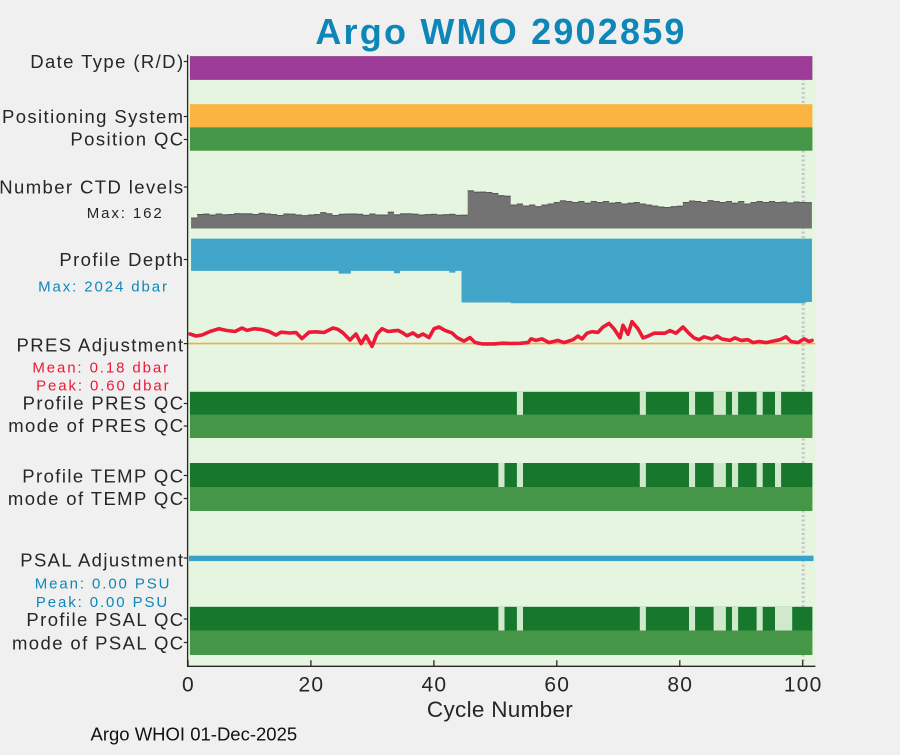 This screenshot has height=755, width=900. Describe the element at coordinates (188, 685) in the screenshot. I see `svg-text: 0` at that location.